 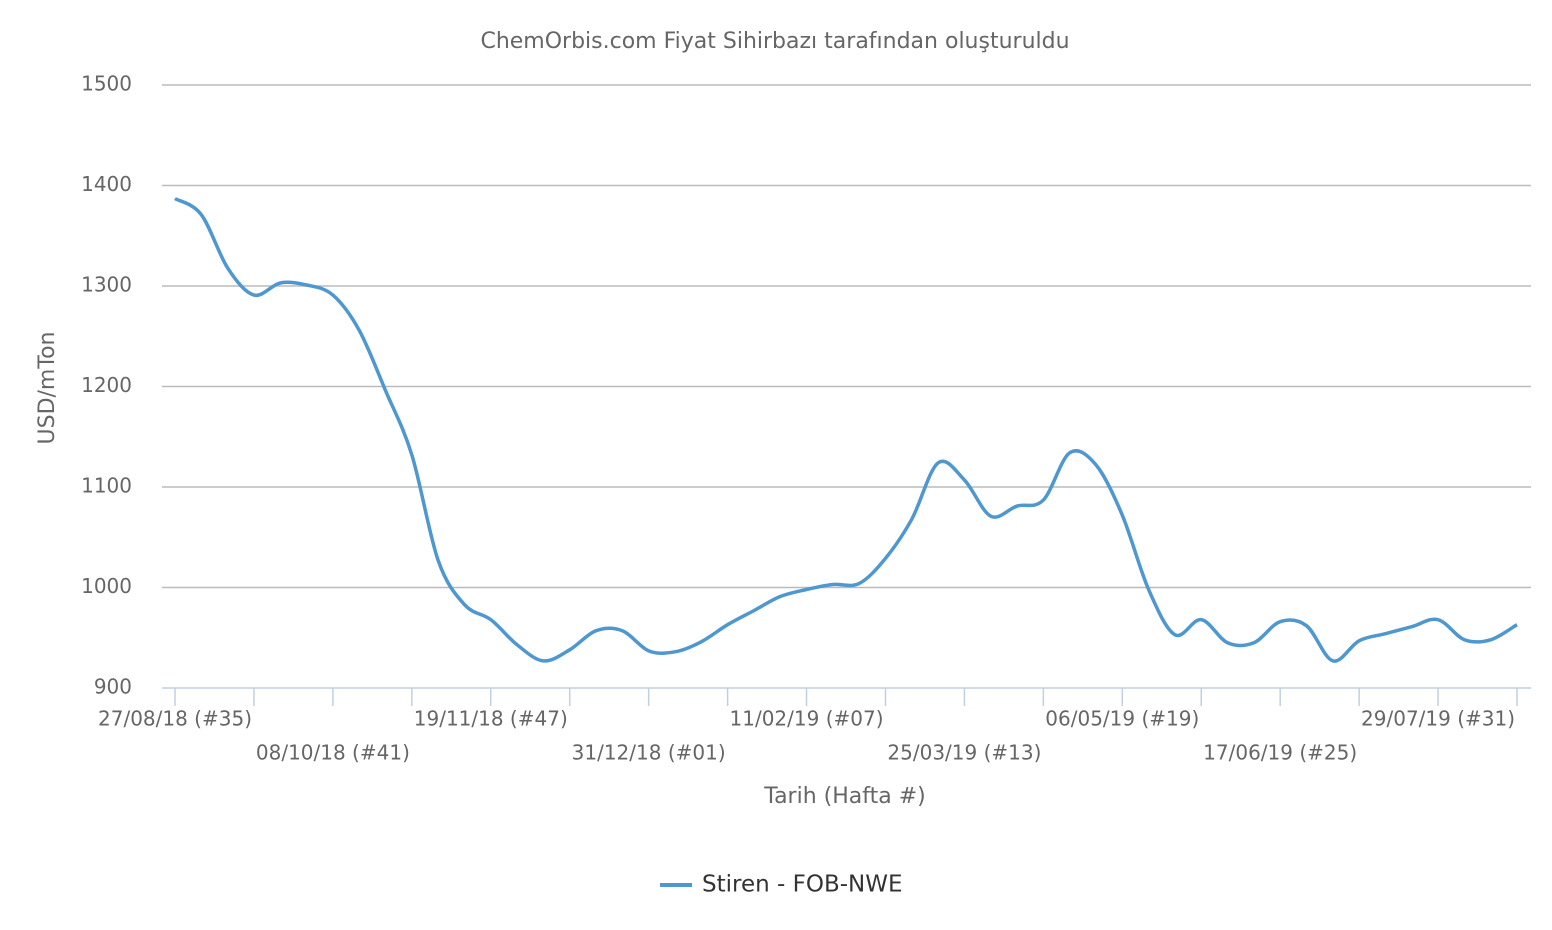 What do you see at coordinates (106, 84) in the screenshot?
I see `y-tick-label: 1500` at bounding box center [106, 84].